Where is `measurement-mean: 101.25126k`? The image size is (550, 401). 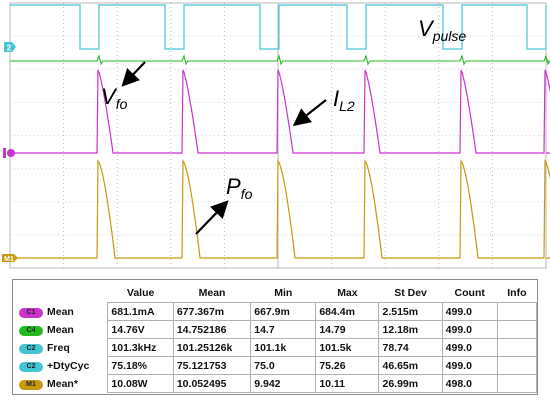
measurement-mean: 101.25126k is located at coordinates (212, 347).